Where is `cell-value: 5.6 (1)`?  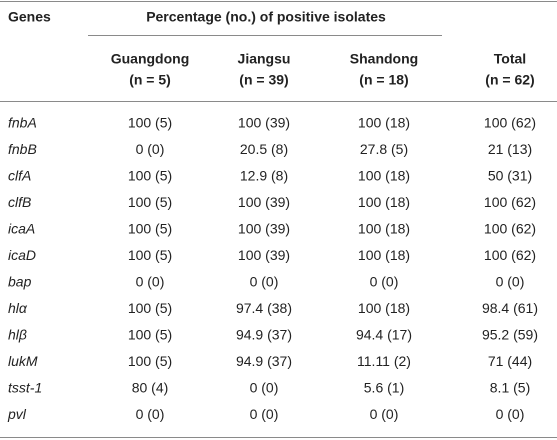 cell-value: 5.6 (1) is located at coordinates (384, 388).